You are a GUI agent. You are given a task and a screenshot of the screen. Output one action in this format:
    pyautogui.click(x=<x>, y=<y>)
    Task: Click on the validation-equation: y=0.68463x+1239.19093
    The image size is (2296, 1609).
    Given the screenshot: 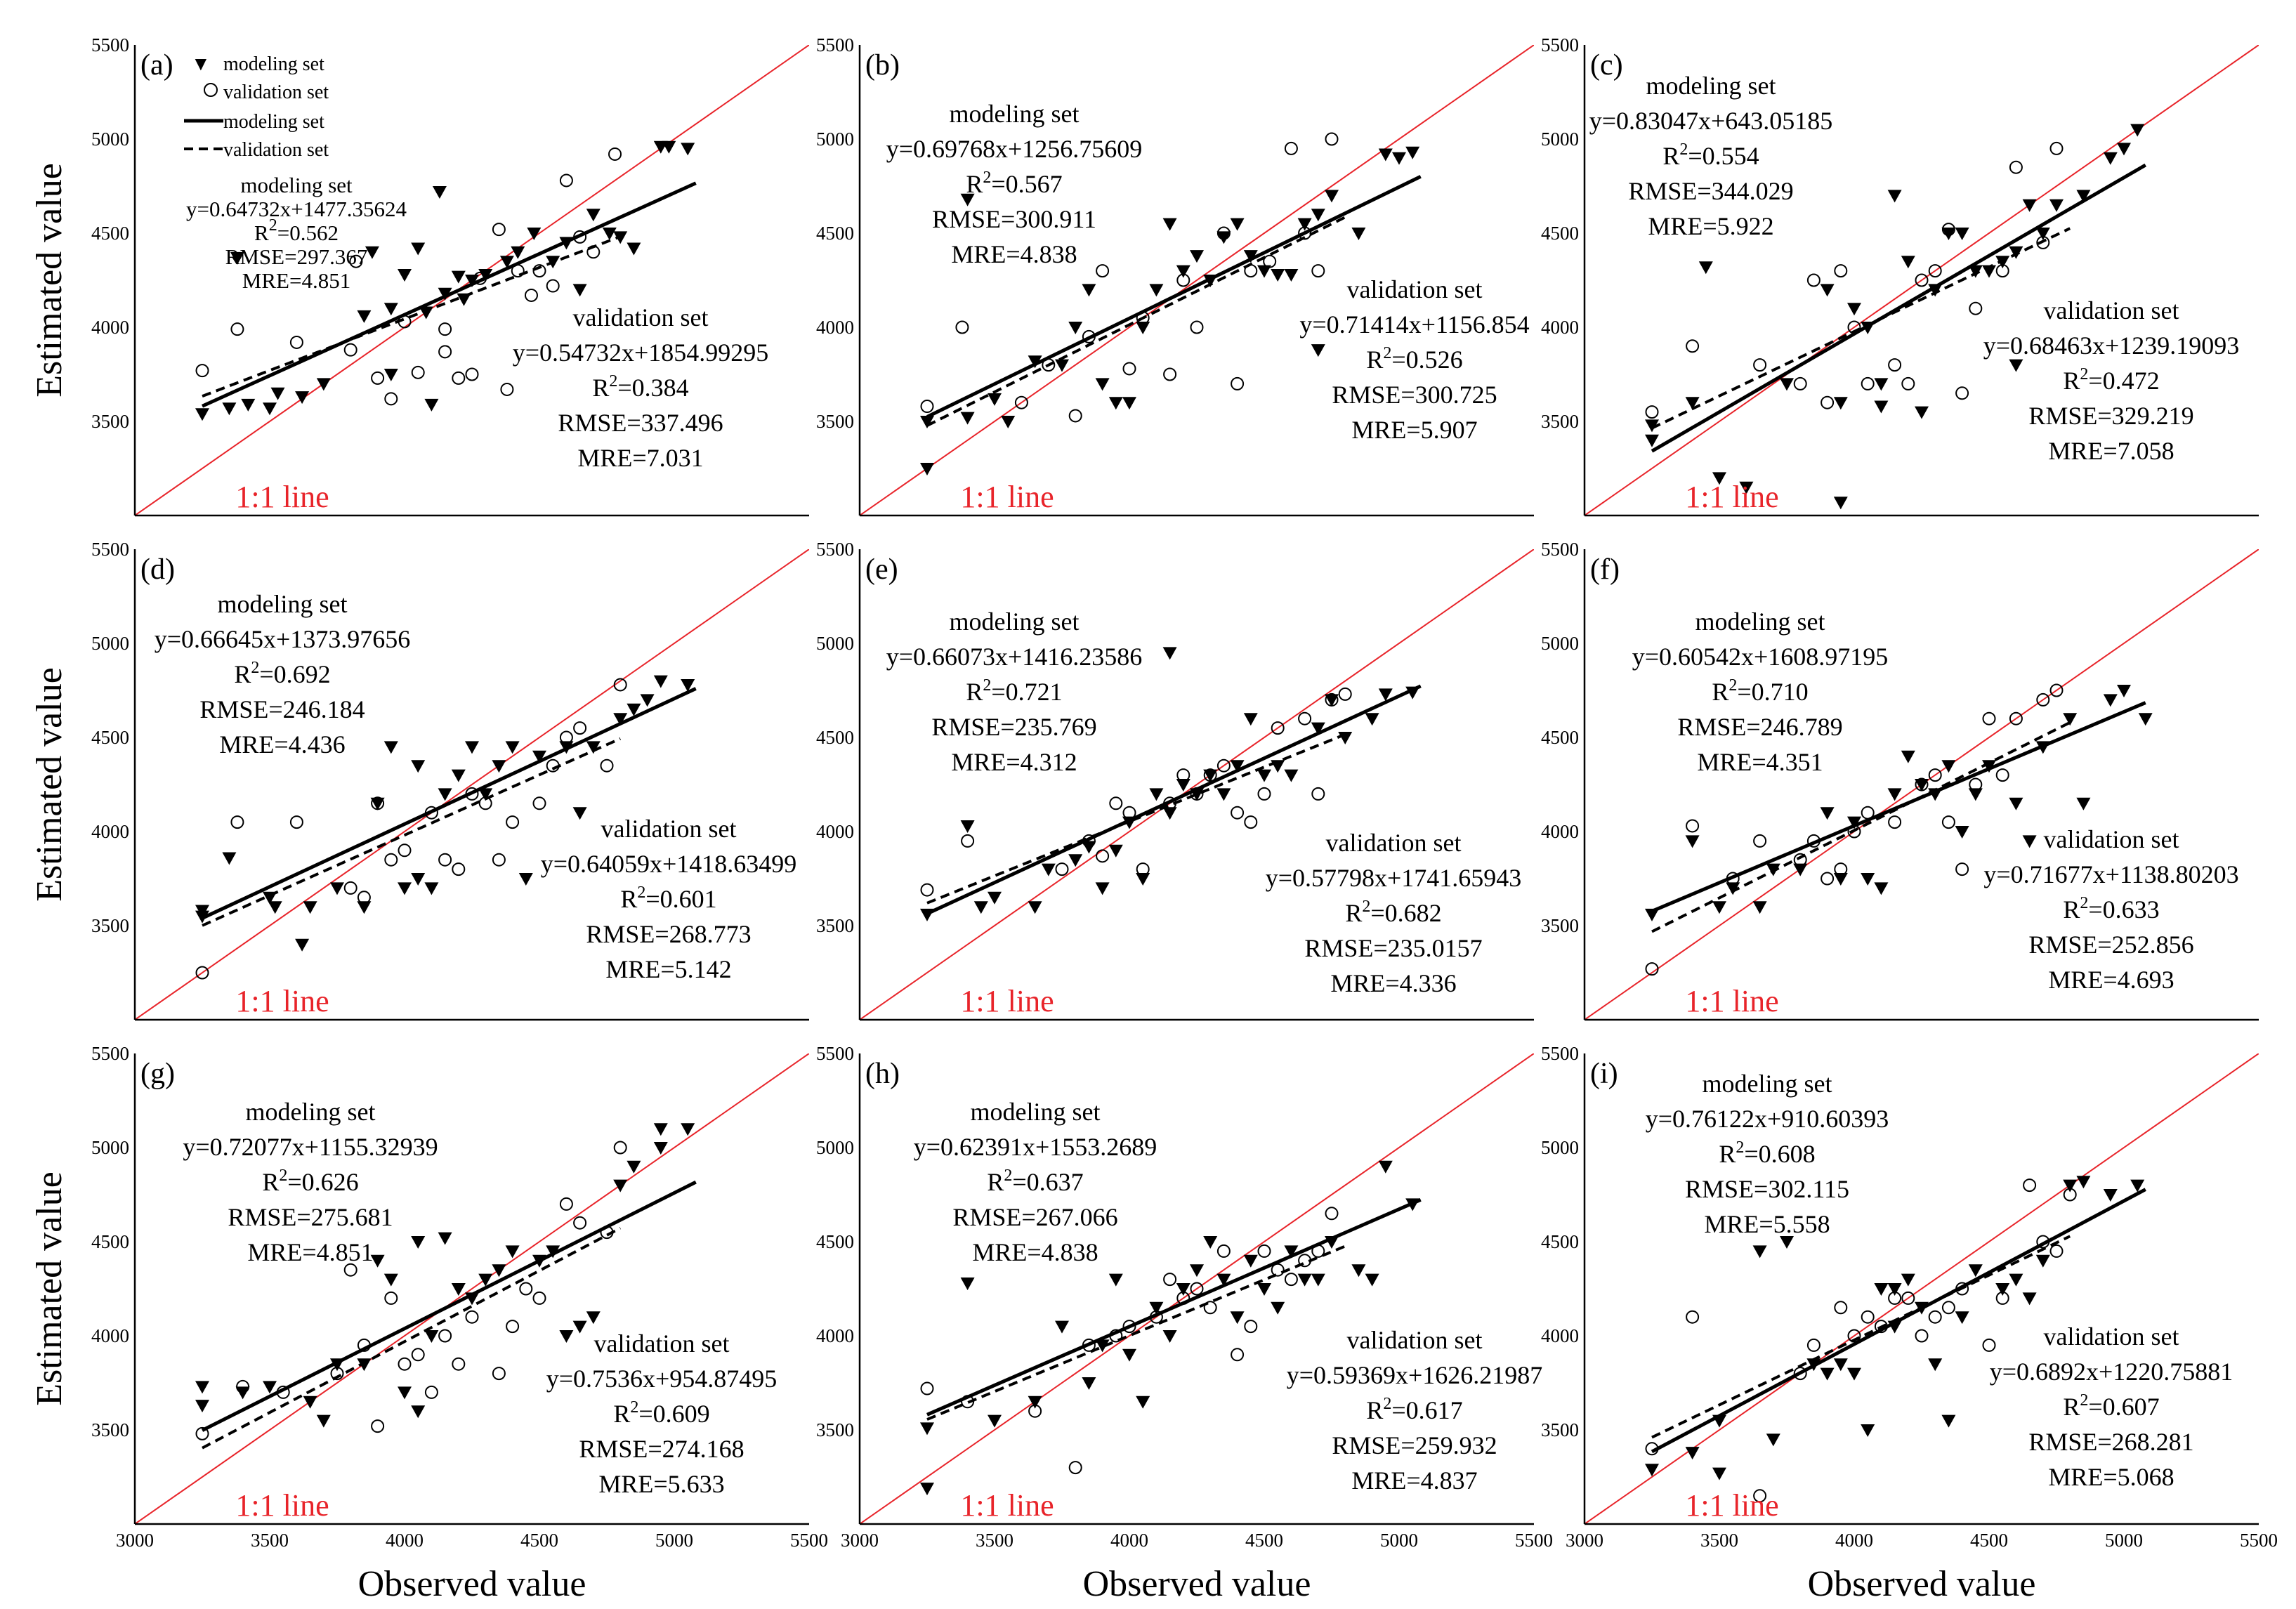 What is the action you would take?
    pyautogui.click(x=2111, y=345)
    